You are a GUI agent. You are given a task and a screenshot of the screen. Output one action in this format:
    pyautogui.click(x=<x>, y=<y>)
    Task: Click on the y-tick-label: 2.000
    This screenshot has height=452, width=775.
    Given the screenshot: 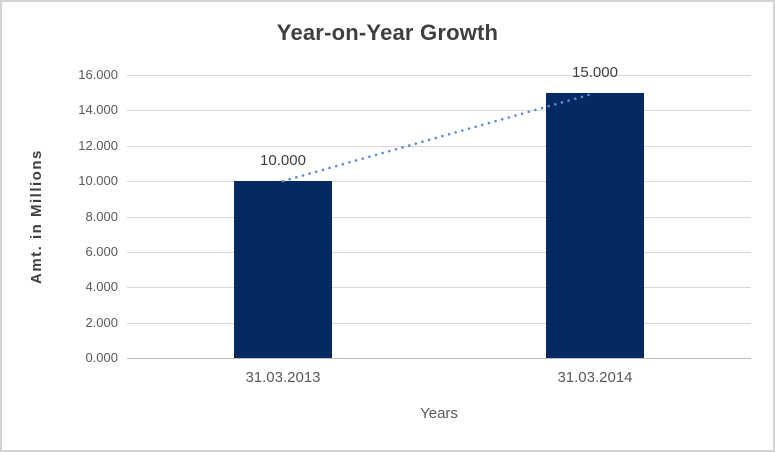 What is the action you would take?
    pyautogui.click(x=101, y=322)
    